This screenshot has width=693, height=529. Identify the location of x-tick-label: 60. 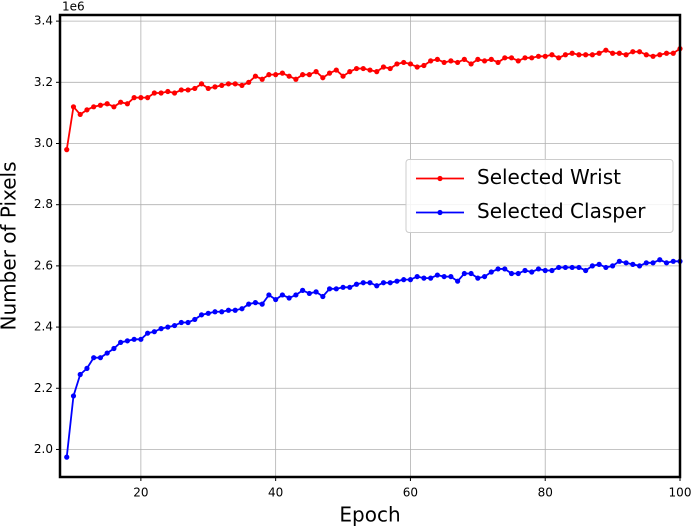
(410, 493).